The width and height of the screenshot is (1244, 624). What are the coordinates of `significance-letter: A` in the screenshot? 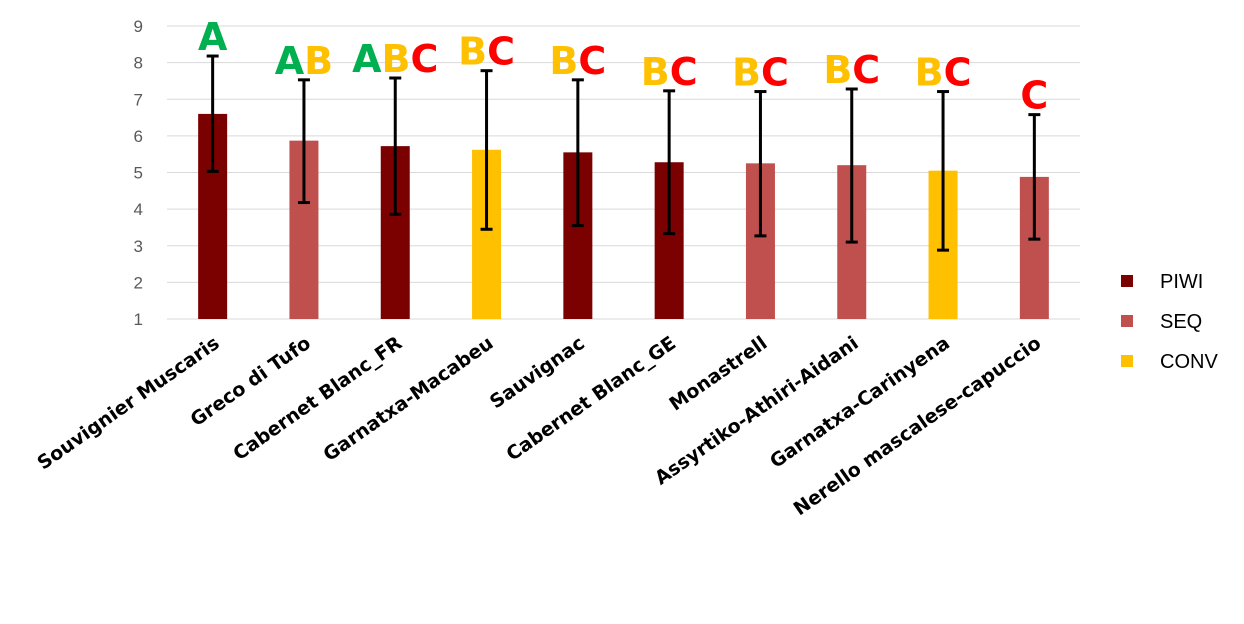 It's located at (213, 37).